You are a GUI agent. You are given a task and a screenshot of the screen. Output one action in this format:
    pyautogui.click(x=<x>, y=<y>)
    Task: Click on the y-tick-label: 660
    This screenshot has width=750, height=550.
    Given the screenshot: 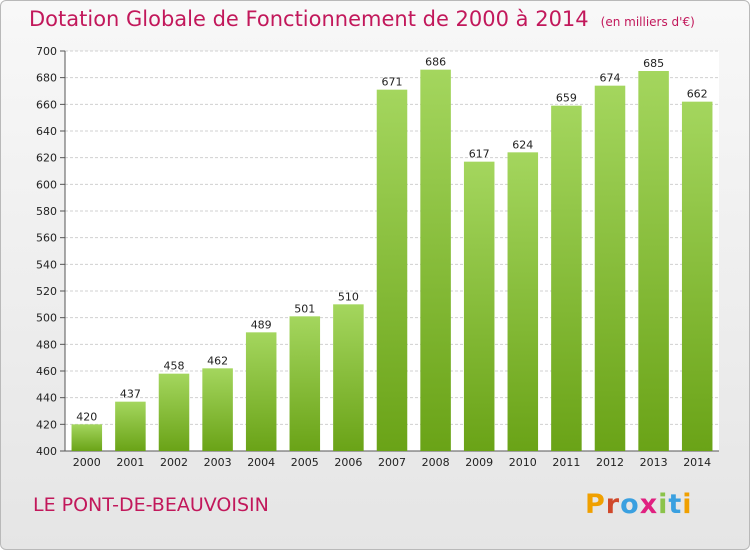 What is the action you would take?
    pyautogui.click(x=46, y=104)
    